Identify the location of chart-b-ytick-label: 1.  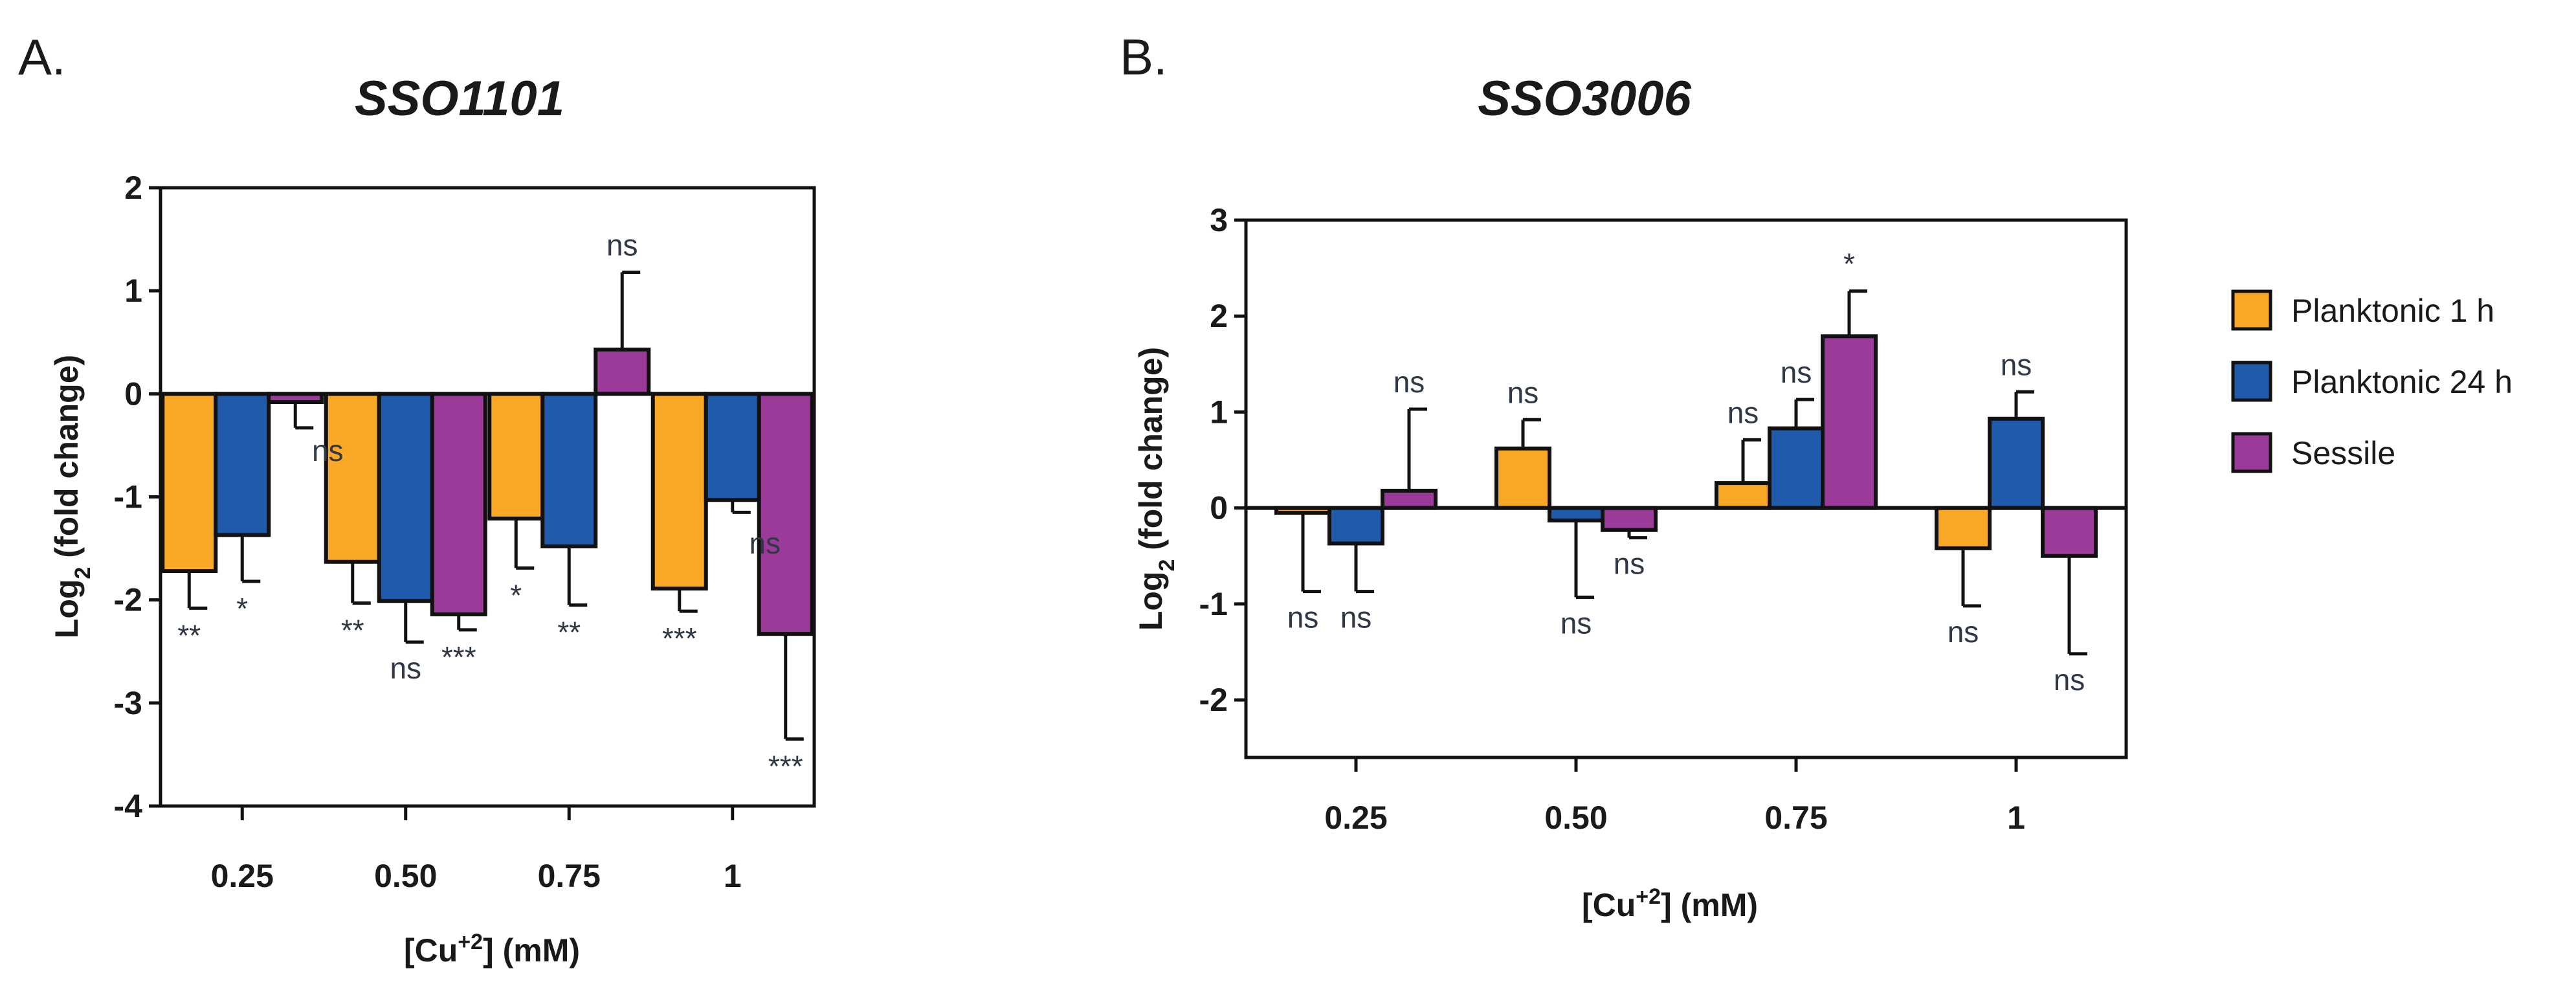
(1219, 412).